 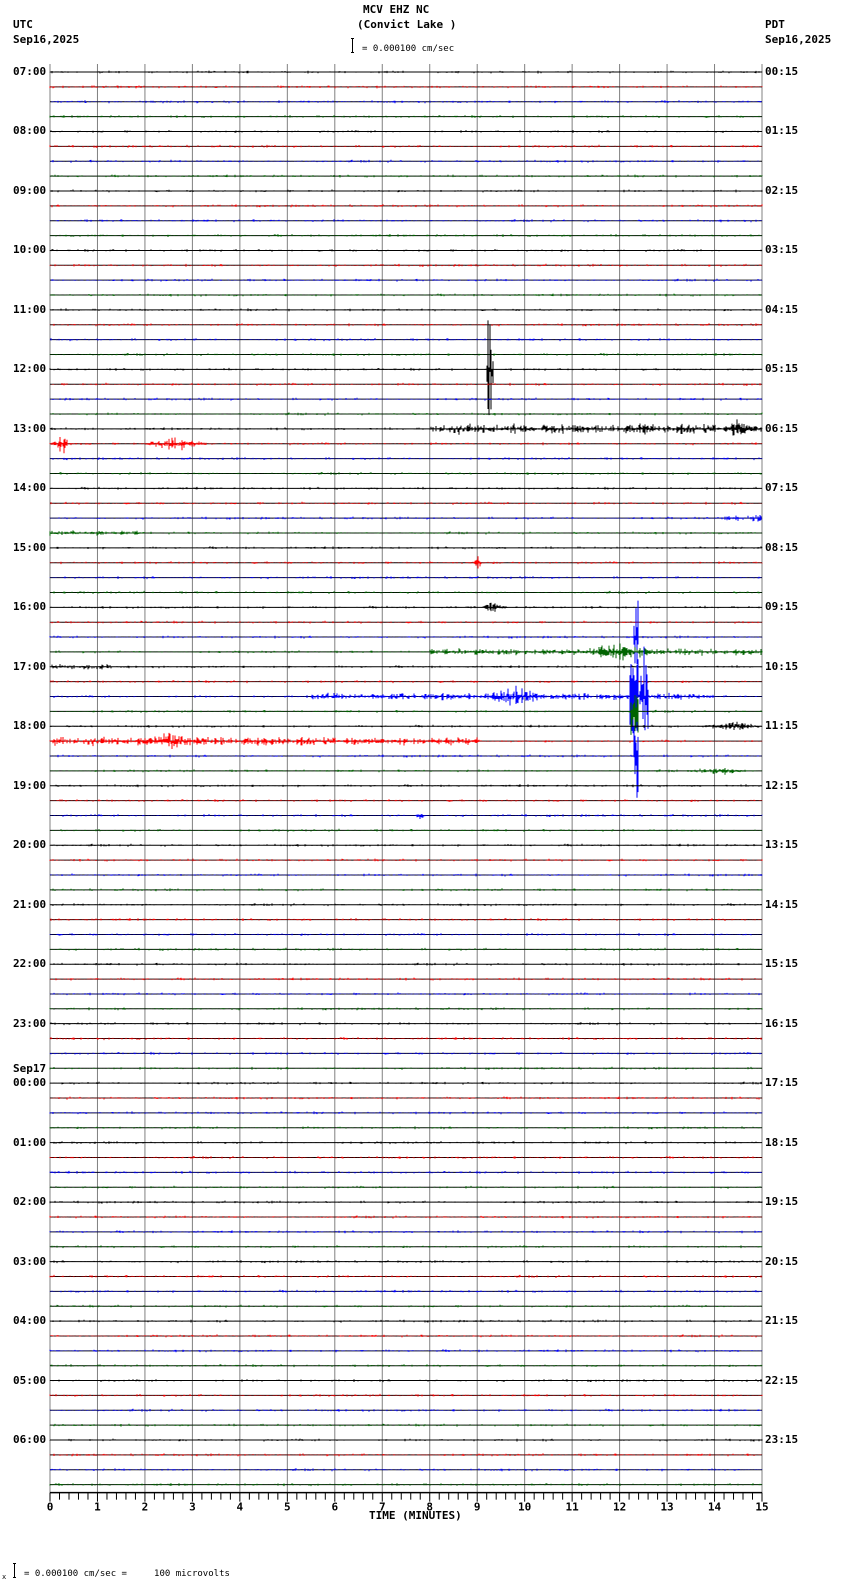 What do you see at coordinates (382, 1507) in the screenshot?
I see `x-tick-label: 7` at bounding box center [382, 1507].